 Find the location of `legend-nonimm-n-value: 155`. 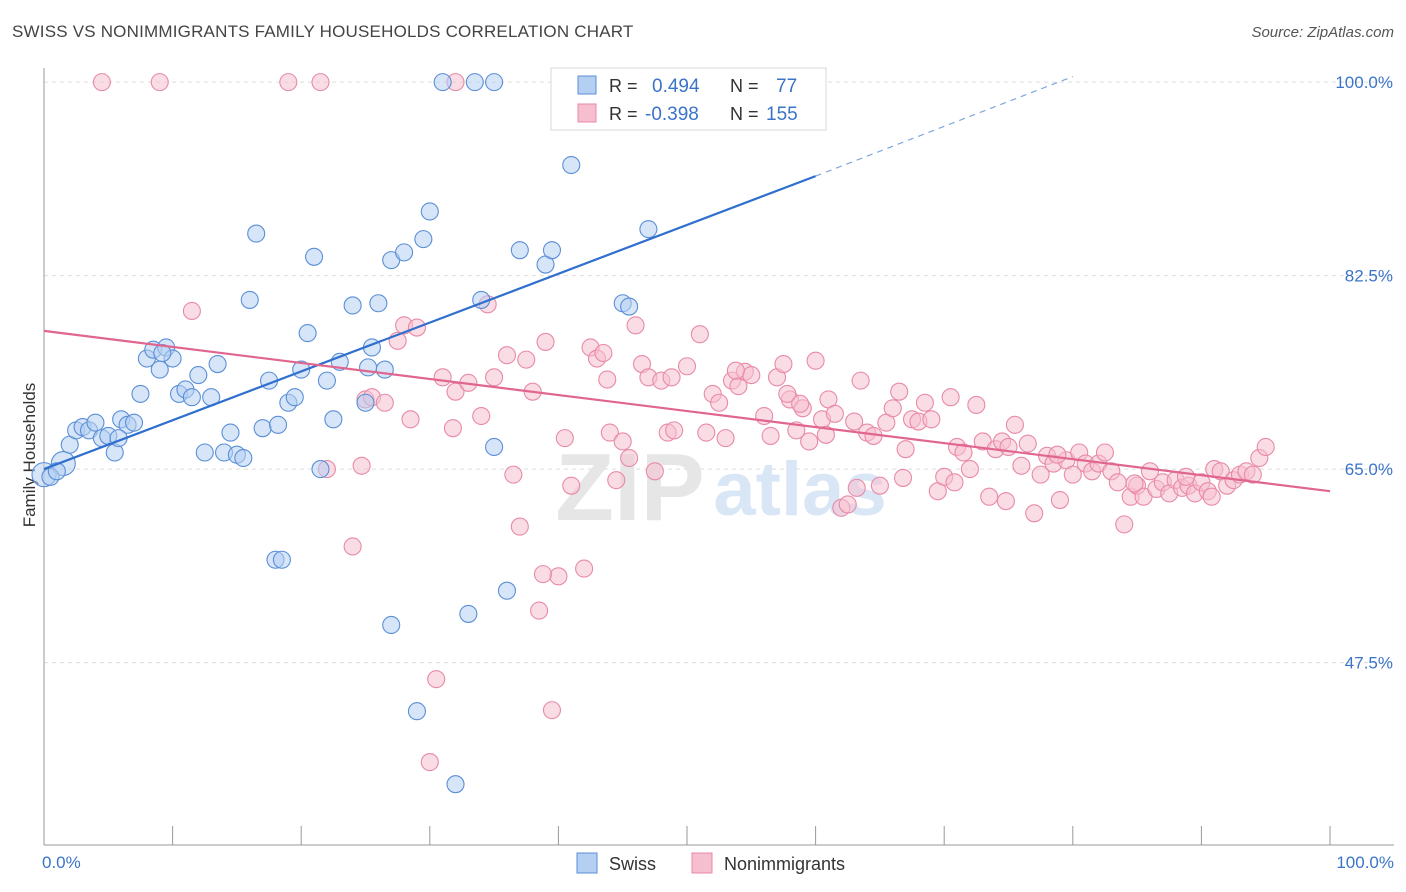

legend-nonimm-n-value: 155 is located at coordinates (782, 114).